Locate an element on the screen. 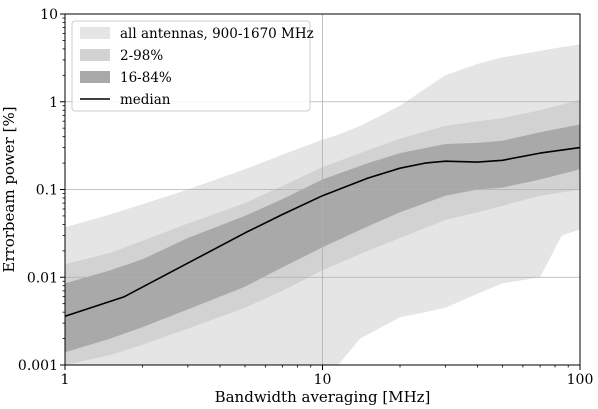 The image size is (598, 409). legend-label: median is located at coordinates (145, 100).